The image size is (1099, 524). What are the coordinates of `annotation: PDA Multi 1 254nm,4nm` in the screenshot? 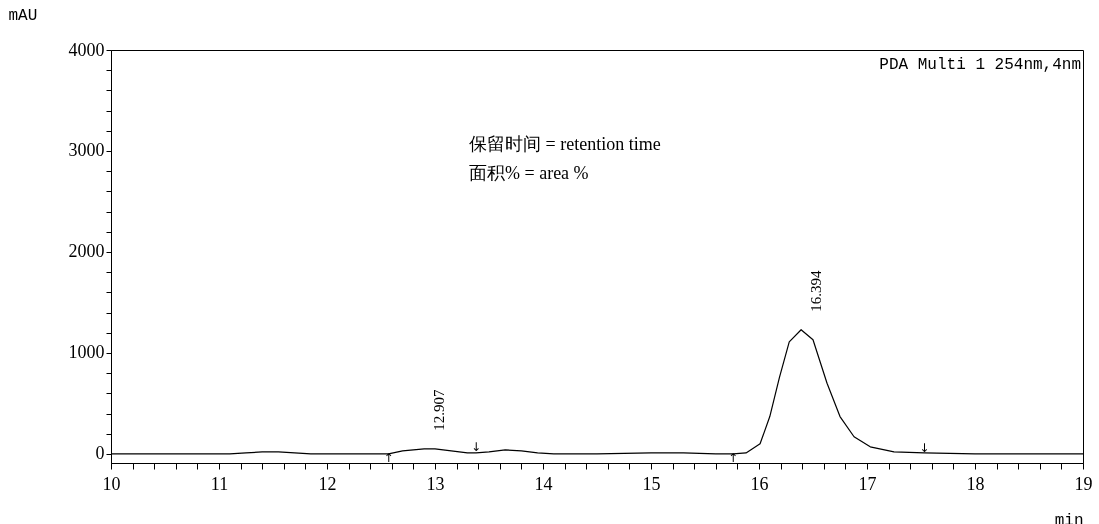 It's located at (980, 65).